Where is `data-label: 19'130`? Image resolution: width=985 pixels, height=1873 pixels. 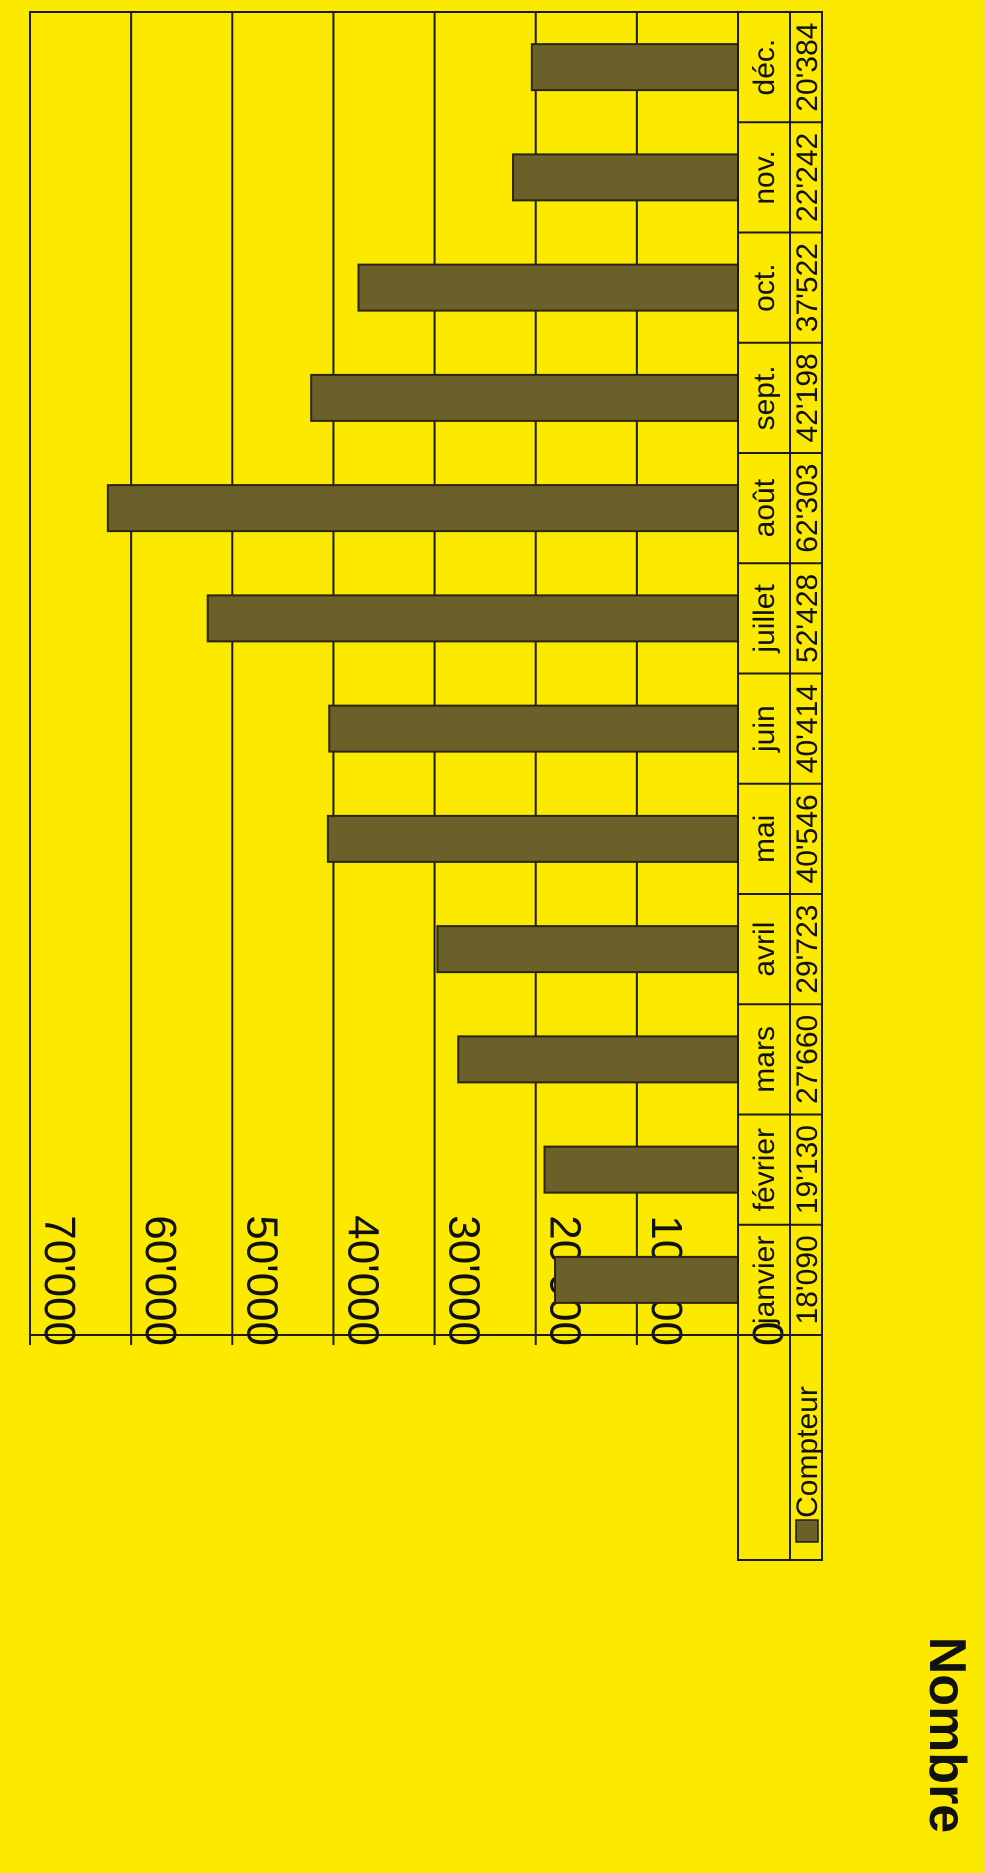
data-label: 19'130 is located at coordinates (807, 1169).